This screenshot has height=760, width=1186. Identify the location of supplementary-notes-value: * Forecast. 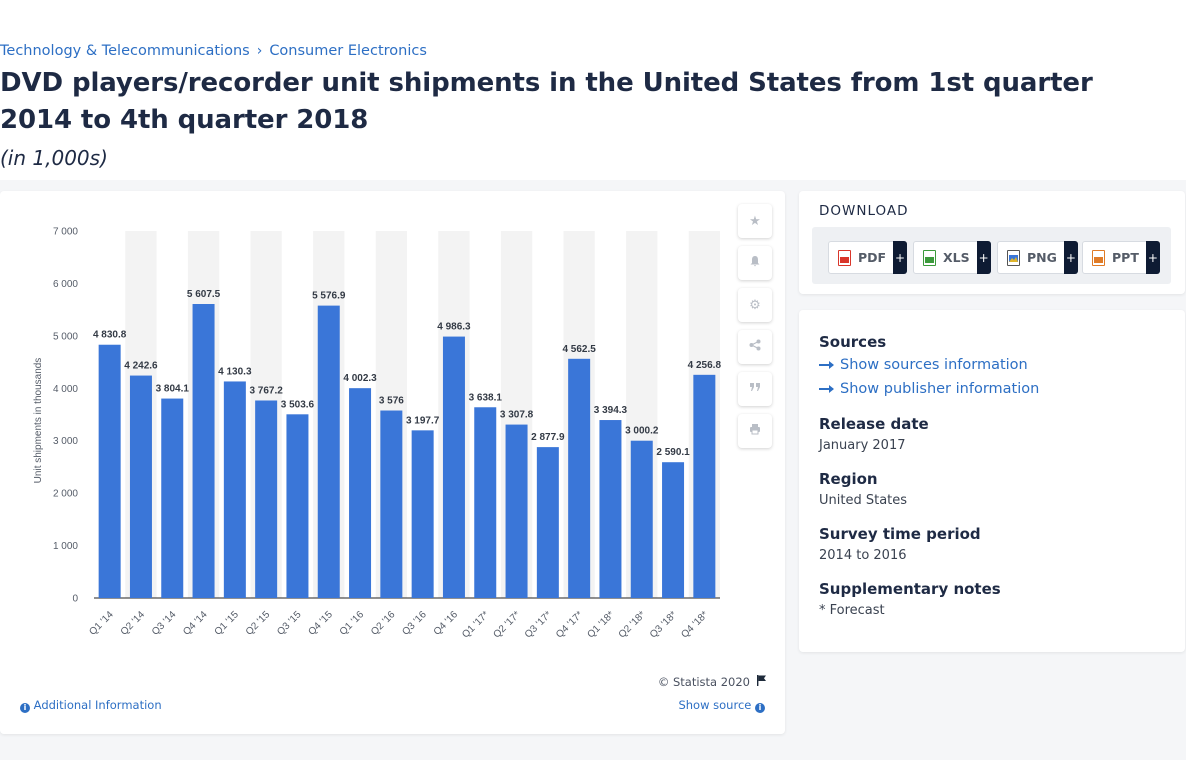
(852, 610).